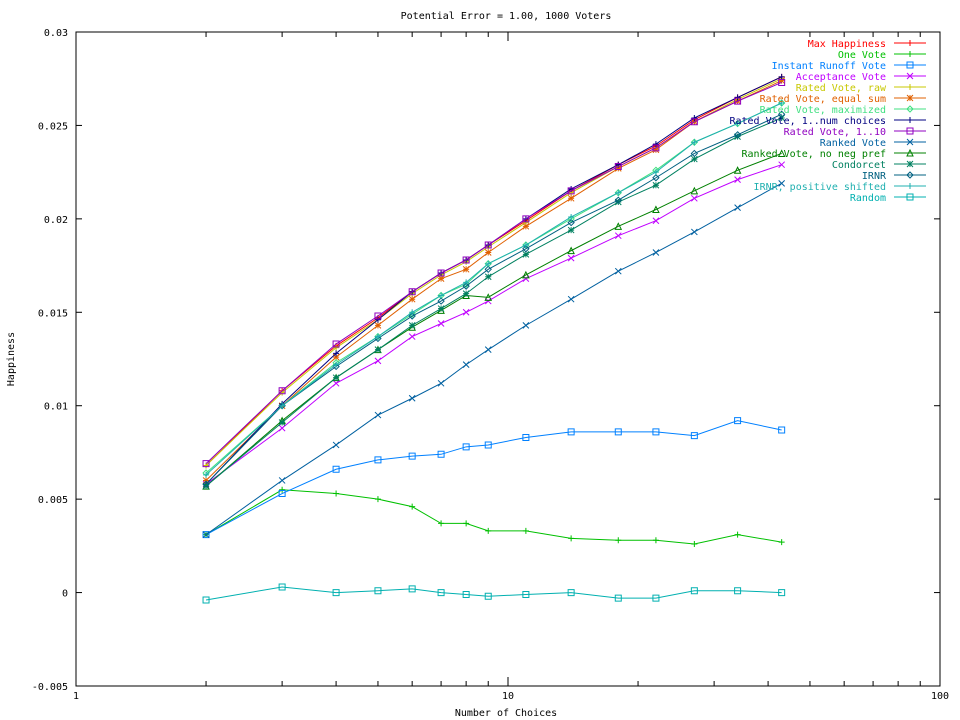  I want to click on x-tick-label: 10, so click(508, 696).